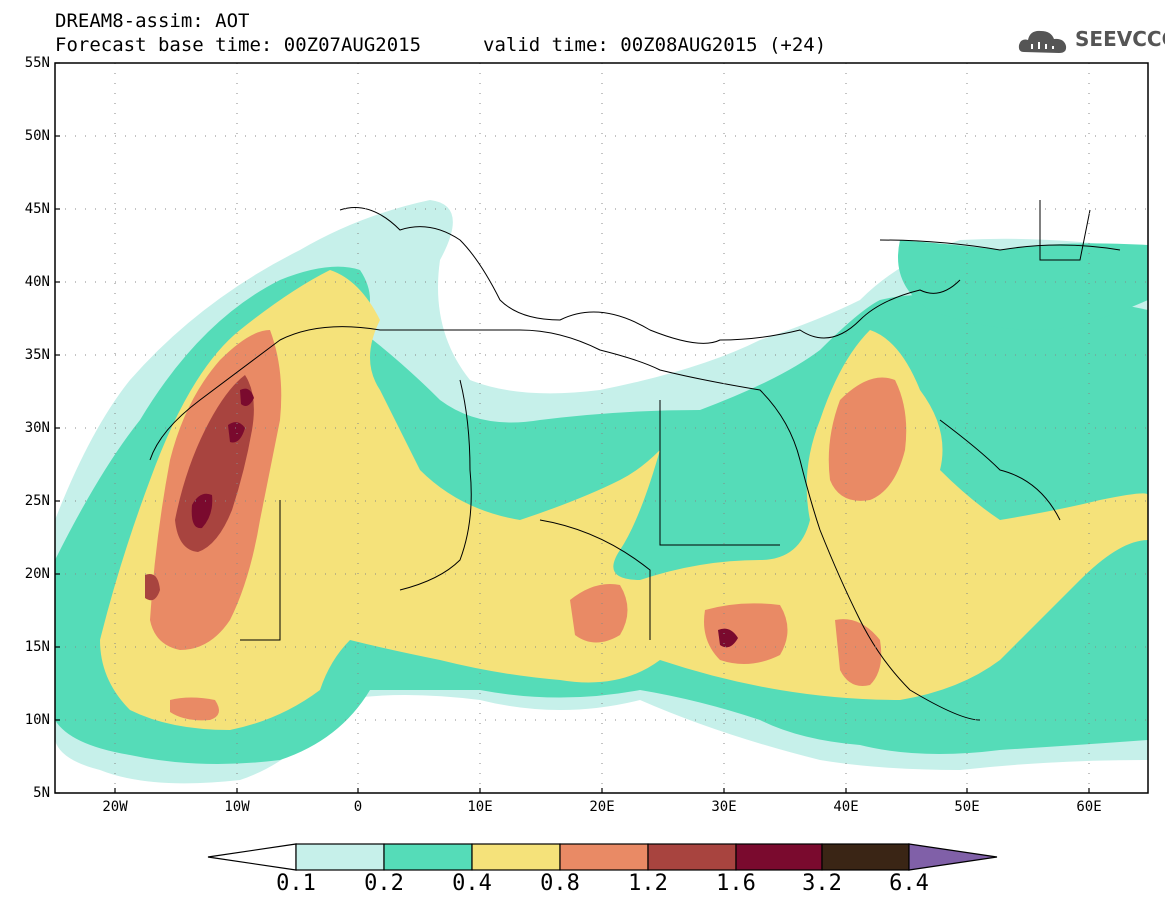 The width and height of the screenshot is (1165, 905). I want to click on y-tick-label: 50N, so click(37, 136).